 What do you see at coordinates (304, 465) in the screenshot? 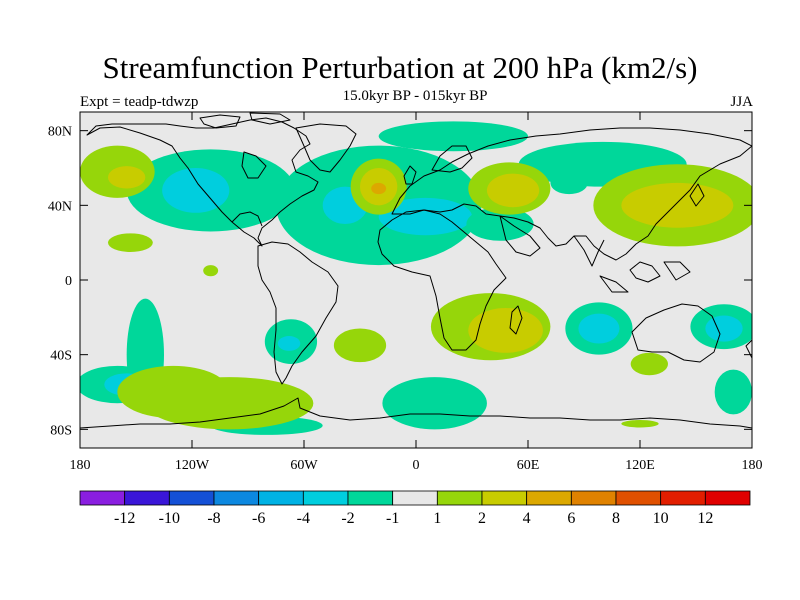
I see `x-tick-label: 60W` at bounding box center [304, 465].